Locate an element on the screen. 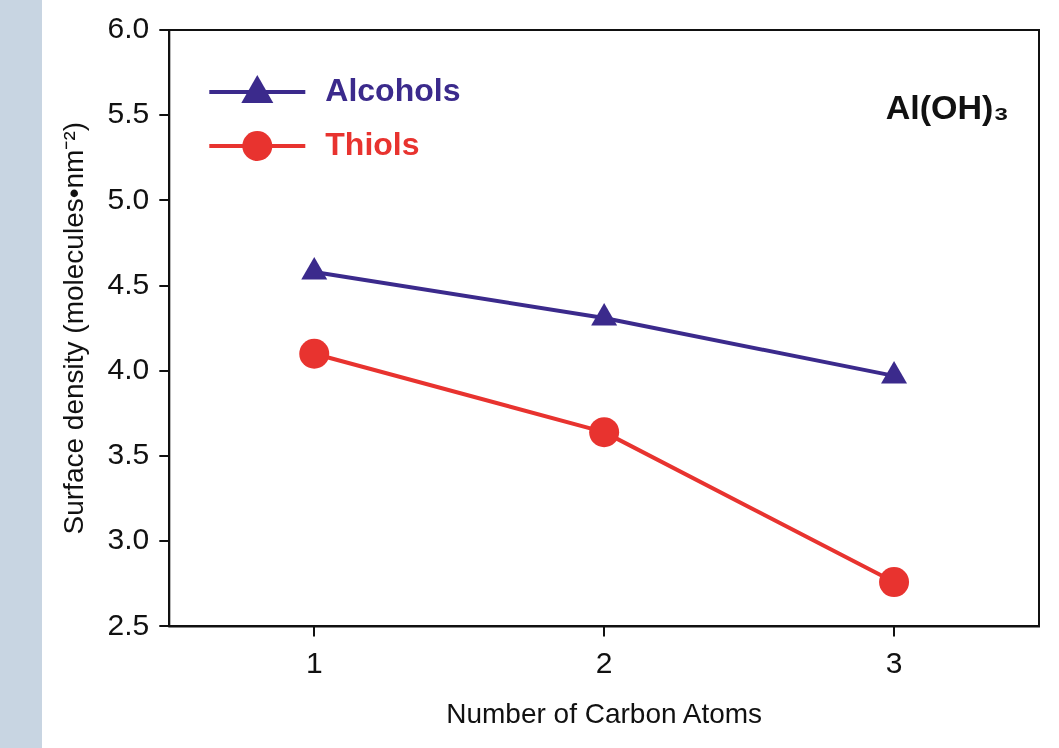  y-tick-label: 6.0 is located at coordinates (128, 28).